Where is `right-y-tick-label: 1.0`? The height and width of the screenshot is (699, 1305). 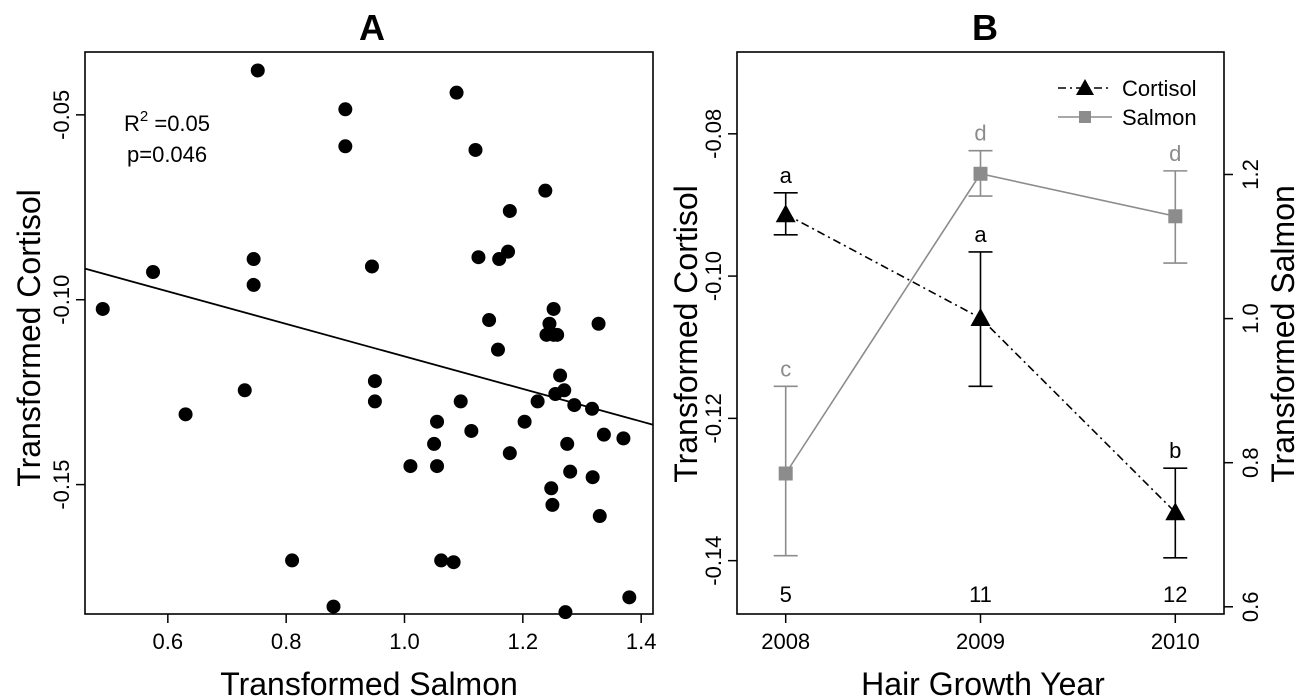
right-y-tick-label: 1.0 is located at coordinates (1250, 318).